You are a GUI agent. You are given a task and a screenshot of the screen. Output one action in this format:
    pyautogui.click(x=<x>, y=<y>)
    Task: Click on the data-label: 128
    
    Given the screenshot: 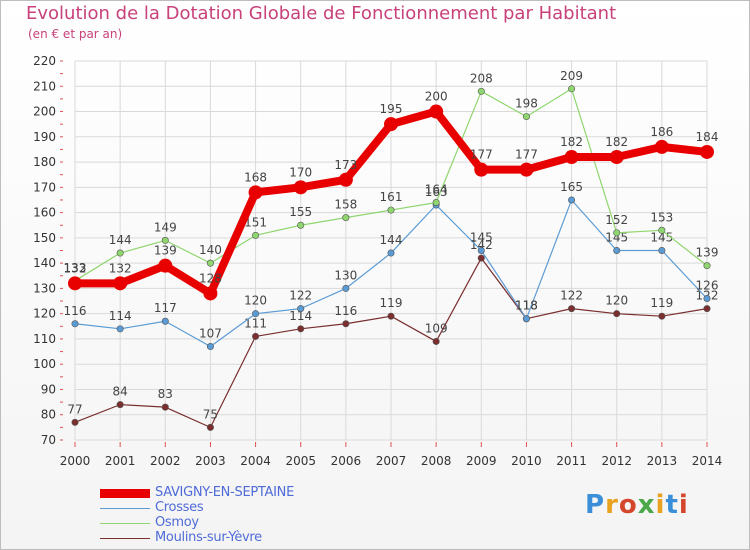 What is the action you would take?
    pyautogui.click(x=210, y=278)
    